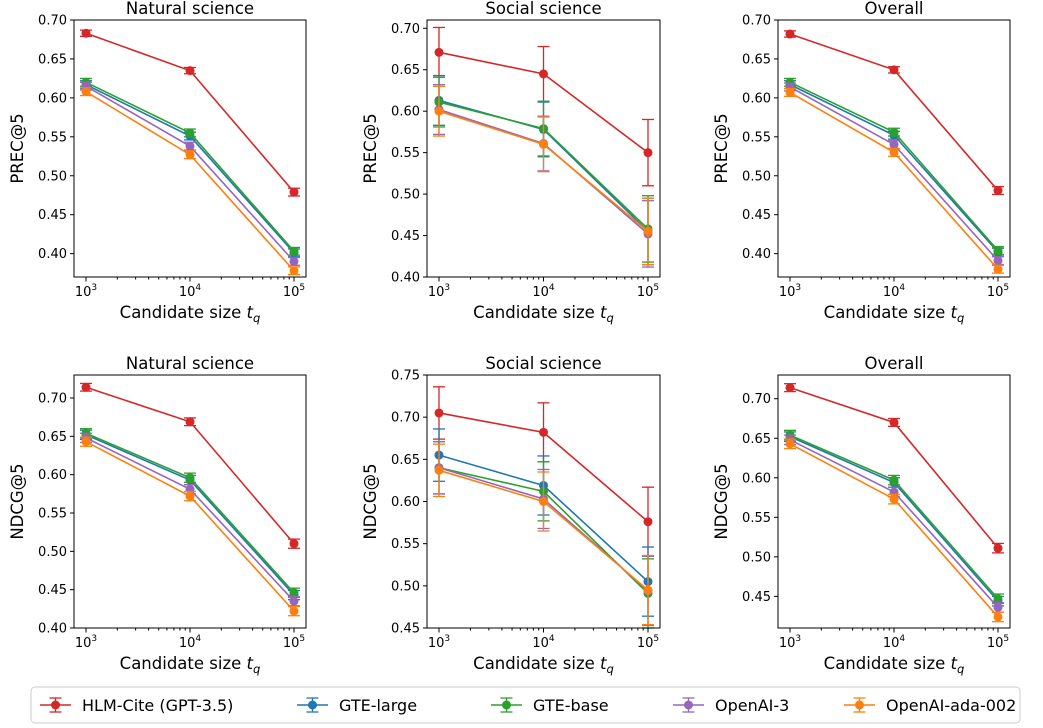  What do you see at coordinates (378, 705) in the screenshot?
I see `legend-label: GTE-large` at bounding box center [378, 705].